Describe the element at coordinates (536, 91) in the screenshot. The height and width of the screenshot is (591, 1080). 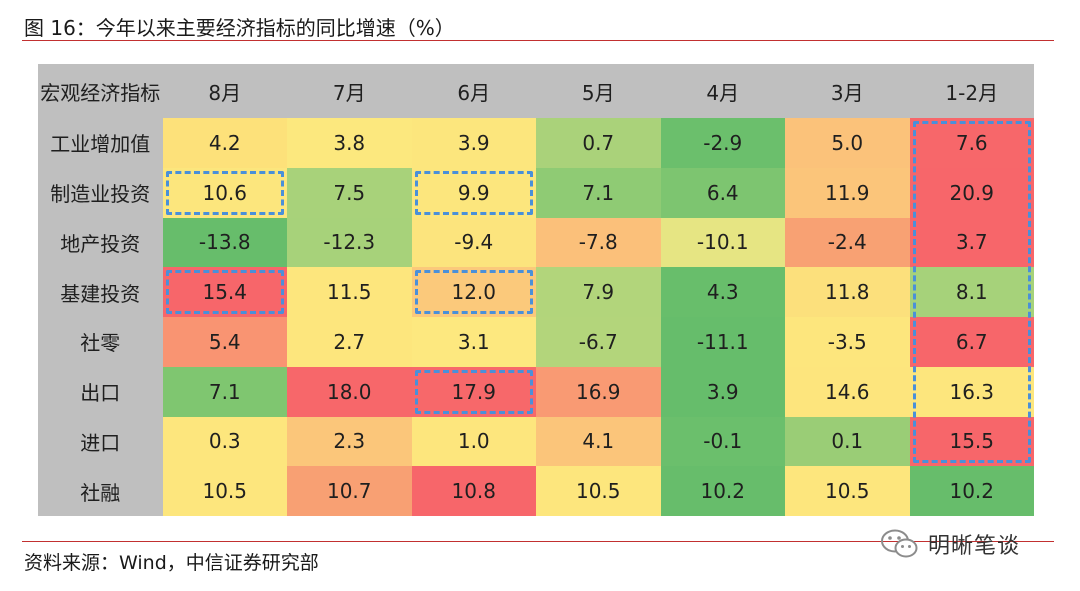
I see `header-row: 宏观经济指标 8月 7月 6月 5月 4月 3月 1-2月` at that location.